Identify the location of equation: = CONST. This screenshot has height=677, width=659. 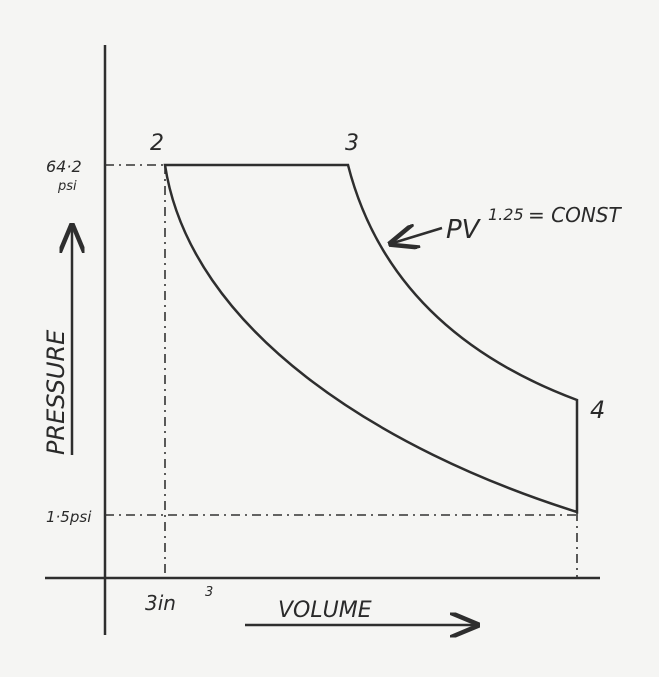
(575, 215).